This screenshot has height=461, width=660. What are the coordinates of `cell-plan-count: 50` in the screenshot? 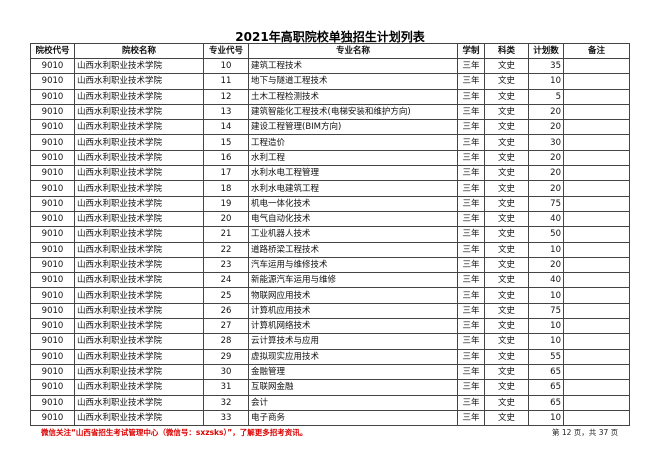 It's located at (546, 234).